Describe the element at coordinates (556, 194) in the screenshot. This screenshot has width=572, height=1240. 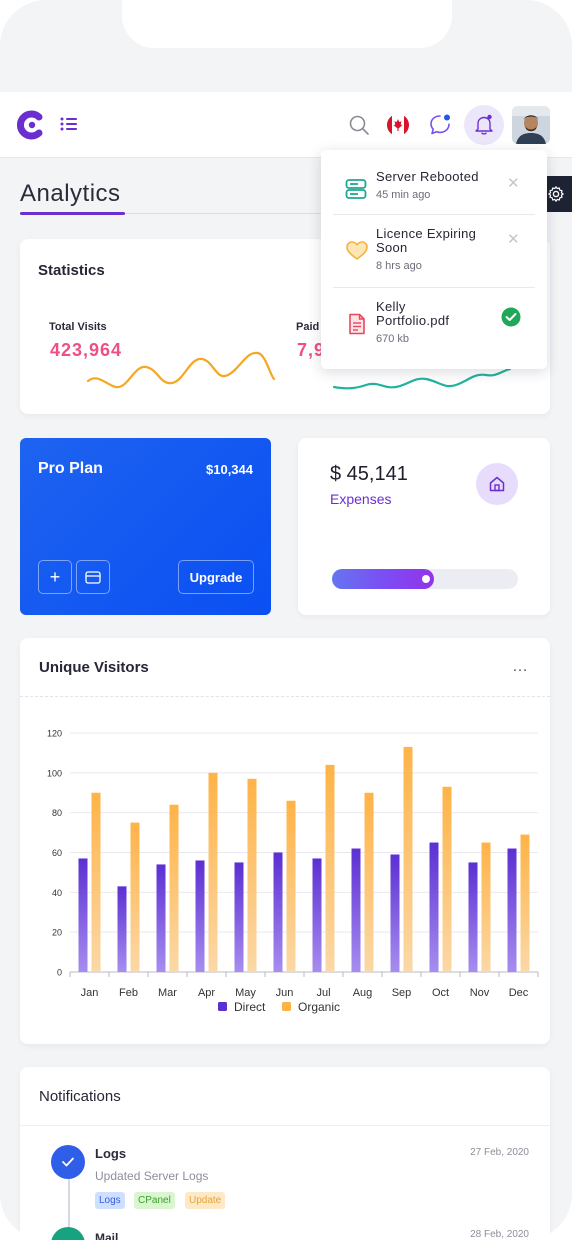
I see `gear-icon` at that location.